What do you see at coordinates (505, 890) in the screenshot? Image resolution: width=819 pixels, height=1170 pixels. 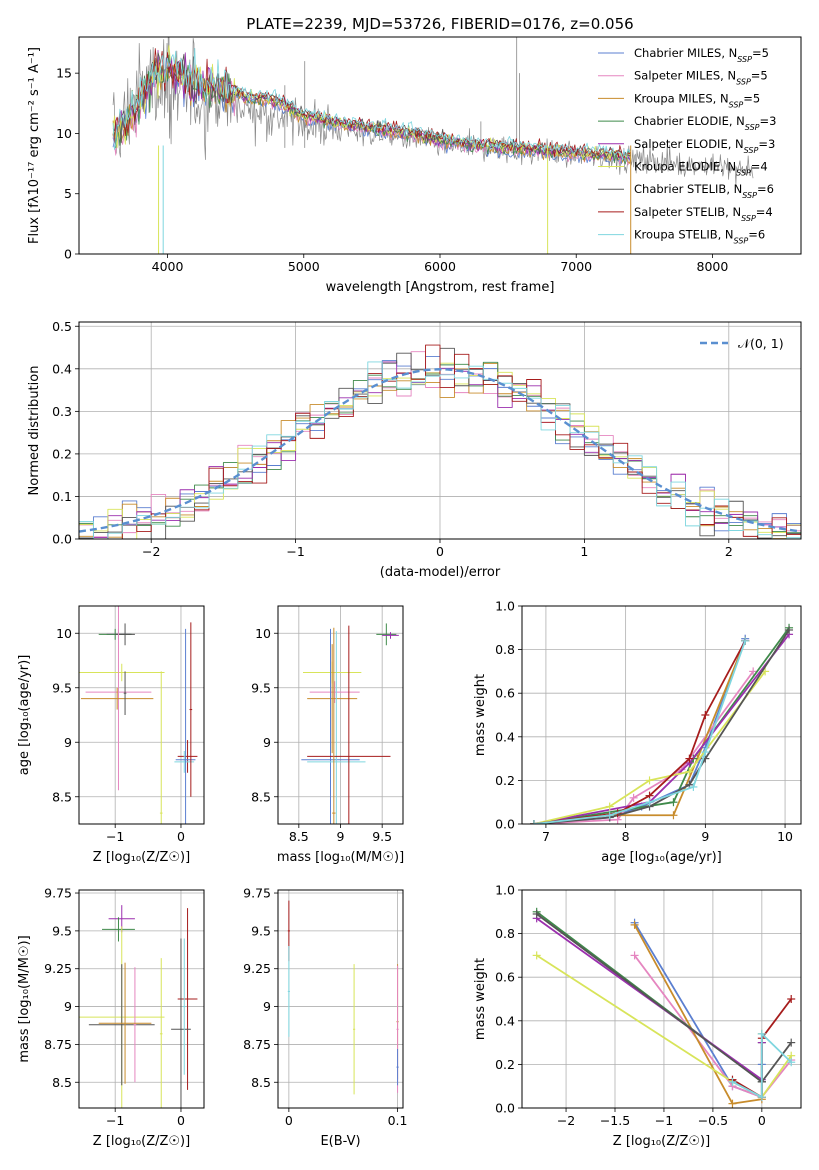 I see `cumulative-mass-vs-Z-ytick-label: 1.0` at bounding box center [505, 890].